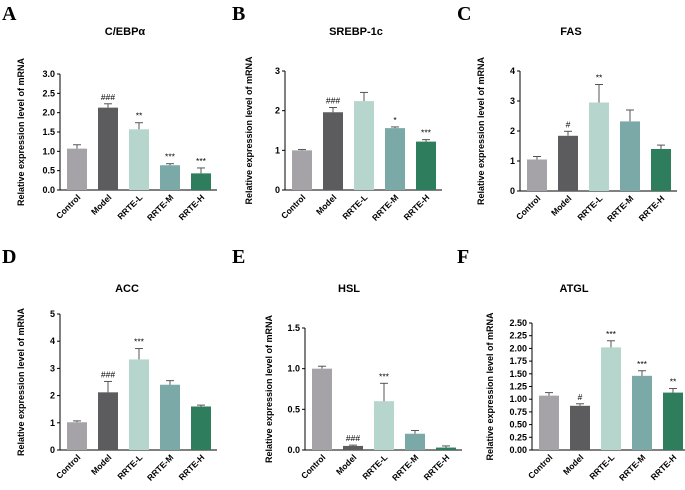 The image size is (685, 490). Describe the element at coordinates (349, 289) in the screenshot. I see `chart-title: HSL` at that location.